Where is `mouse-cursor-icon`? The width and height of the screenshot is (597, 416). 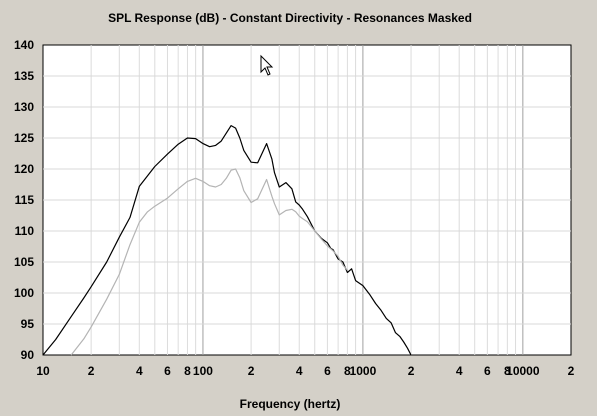
mouse-cursor-icon is located at coordinates (267, 65).